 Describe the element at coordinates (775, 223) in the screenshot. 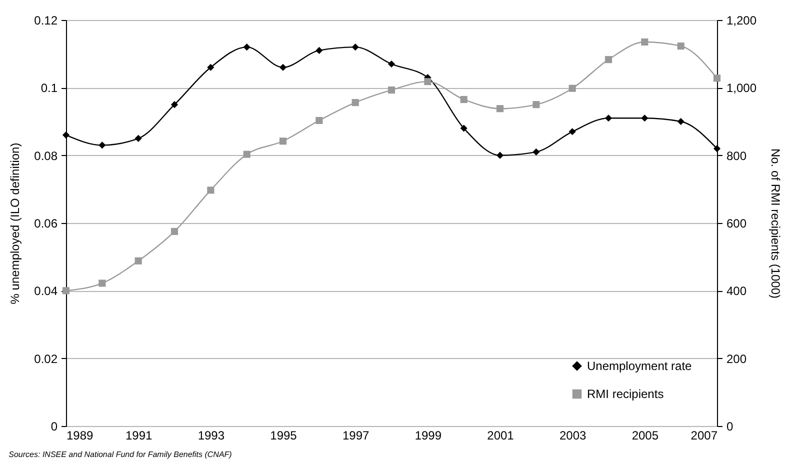

I see `y2-axis-title: No. of RMI recipients (1000)` at that location.